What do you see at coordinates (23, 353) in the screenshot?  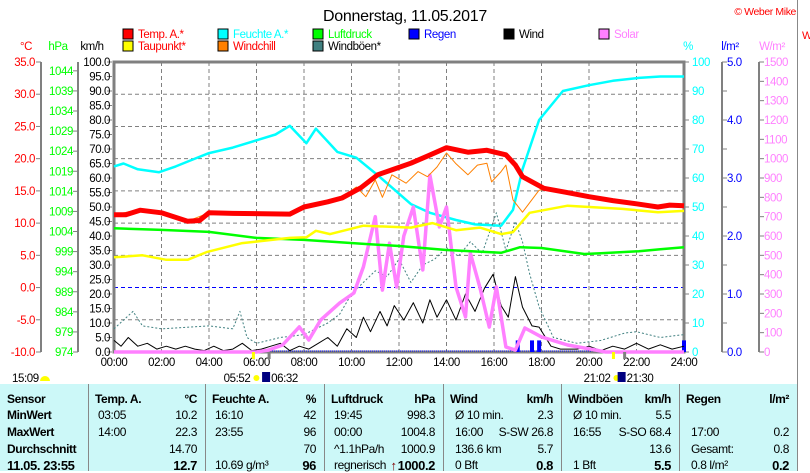 I see `temp-tick-label: -10.0` at bounding box center [23, 353].